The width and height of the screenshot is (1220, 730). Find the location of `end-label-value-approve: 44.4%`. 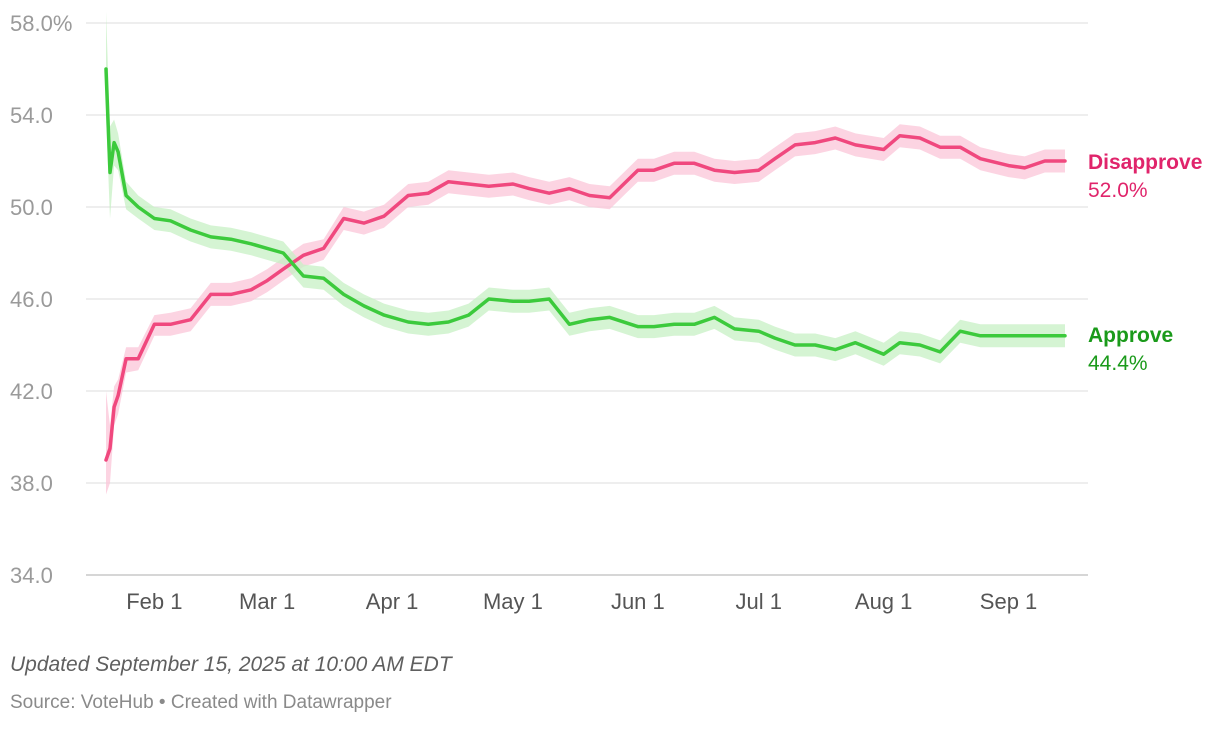

end-label-value-approve: 44.4% is located at coordinates (1118, 363).